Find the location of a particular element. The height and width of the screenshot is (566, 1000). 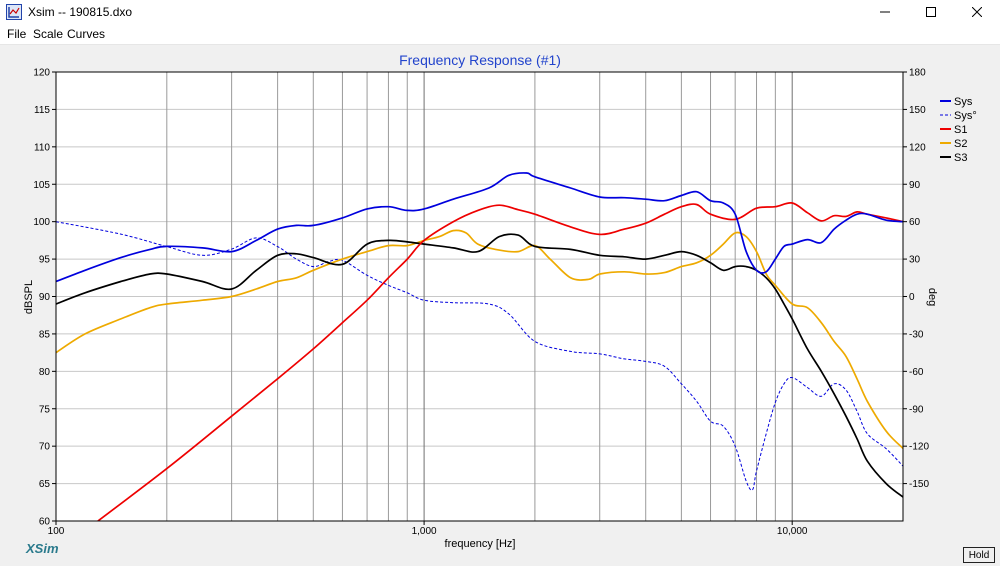

hold-button: Hold is located at coordinates (979, 555).